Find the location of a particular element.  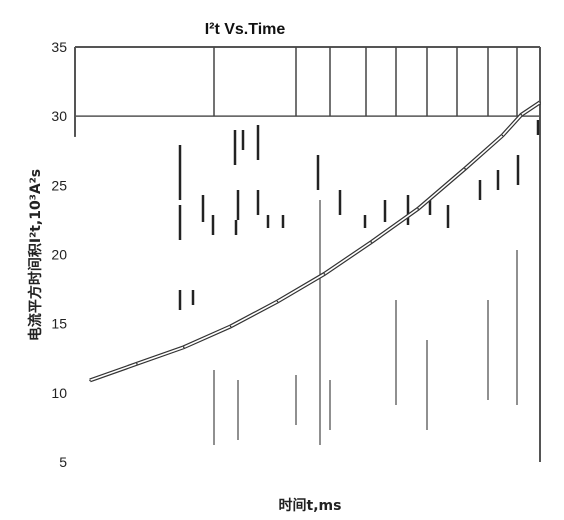

x-axis-label: 时间t,ms is located at coordinates (310, 505).